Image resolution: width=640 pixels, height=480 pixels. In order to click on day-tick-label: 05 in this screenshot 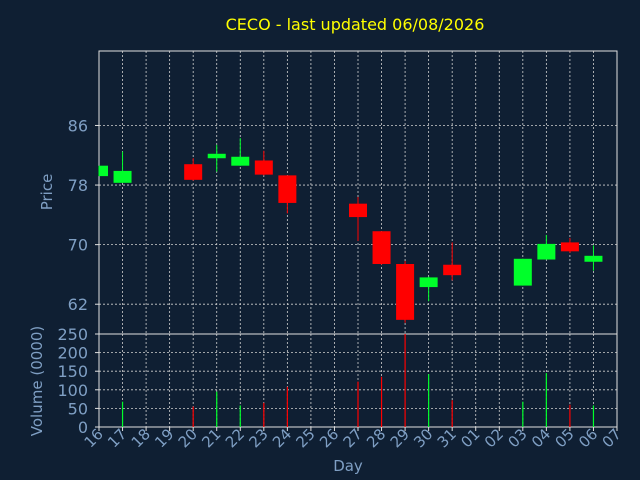, I will do `click(565, 438)`.